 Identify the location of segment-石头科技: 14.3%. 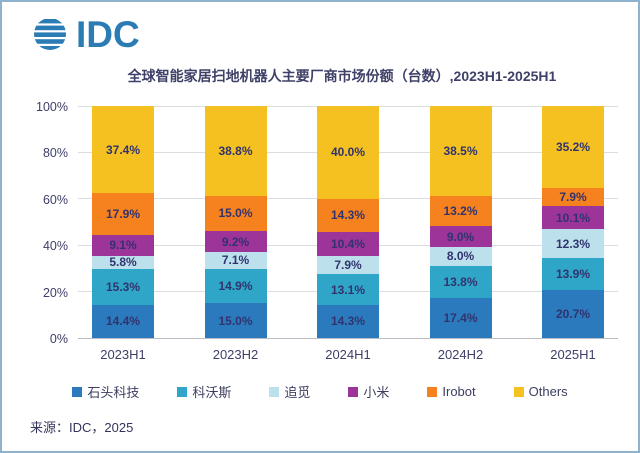
(348, 321).